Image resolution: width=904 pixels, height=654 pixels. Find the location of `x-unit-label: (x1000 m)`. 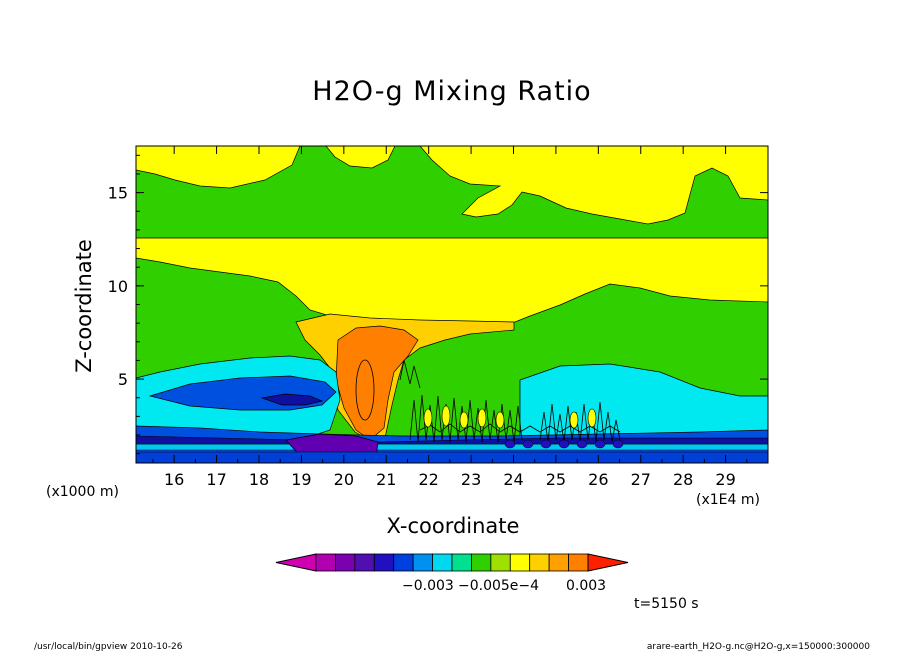

x-unit-label: (x1000 m) is located at coordinates (82, 492).